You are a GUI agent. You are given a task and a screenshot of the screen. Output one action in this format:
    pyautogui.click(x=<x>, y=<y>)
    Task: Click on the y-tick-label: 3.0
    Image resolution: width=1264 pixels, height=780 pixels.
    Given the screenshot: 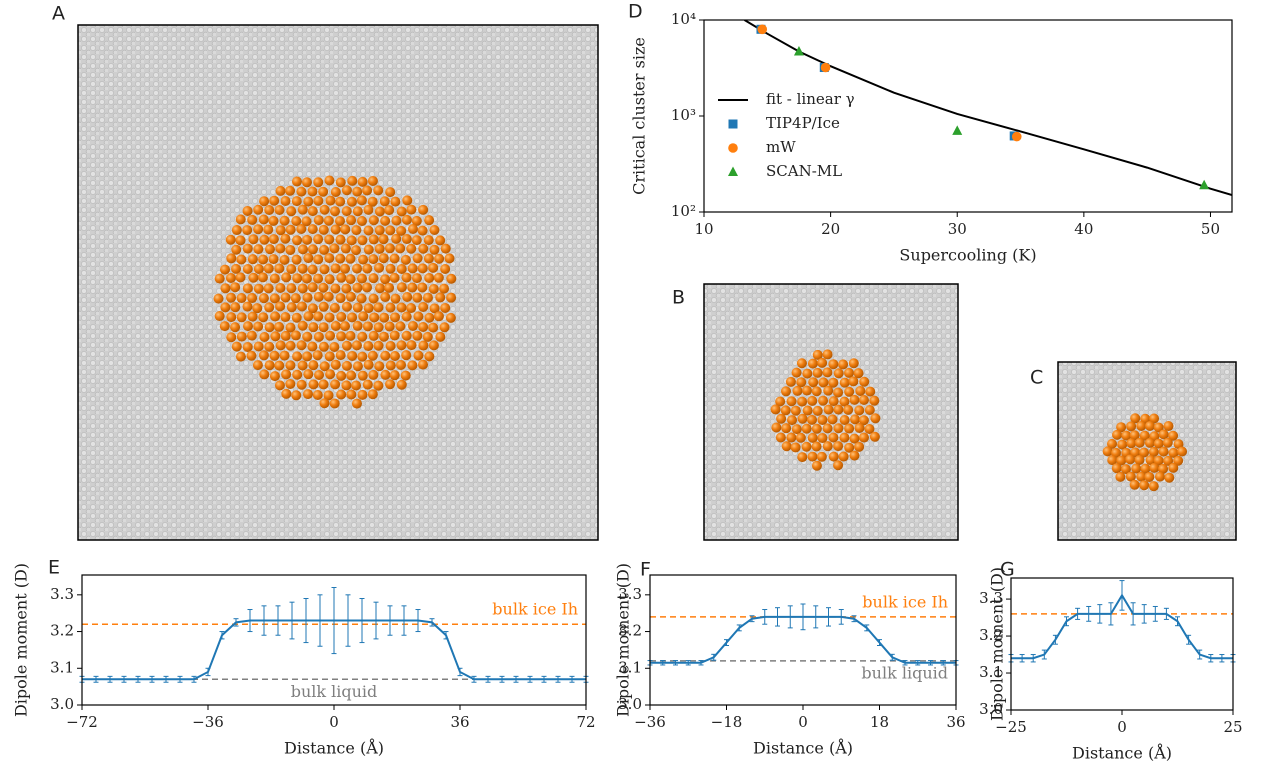 What is the action you would take?
    pyautogui.click(x=630, y=704)
    